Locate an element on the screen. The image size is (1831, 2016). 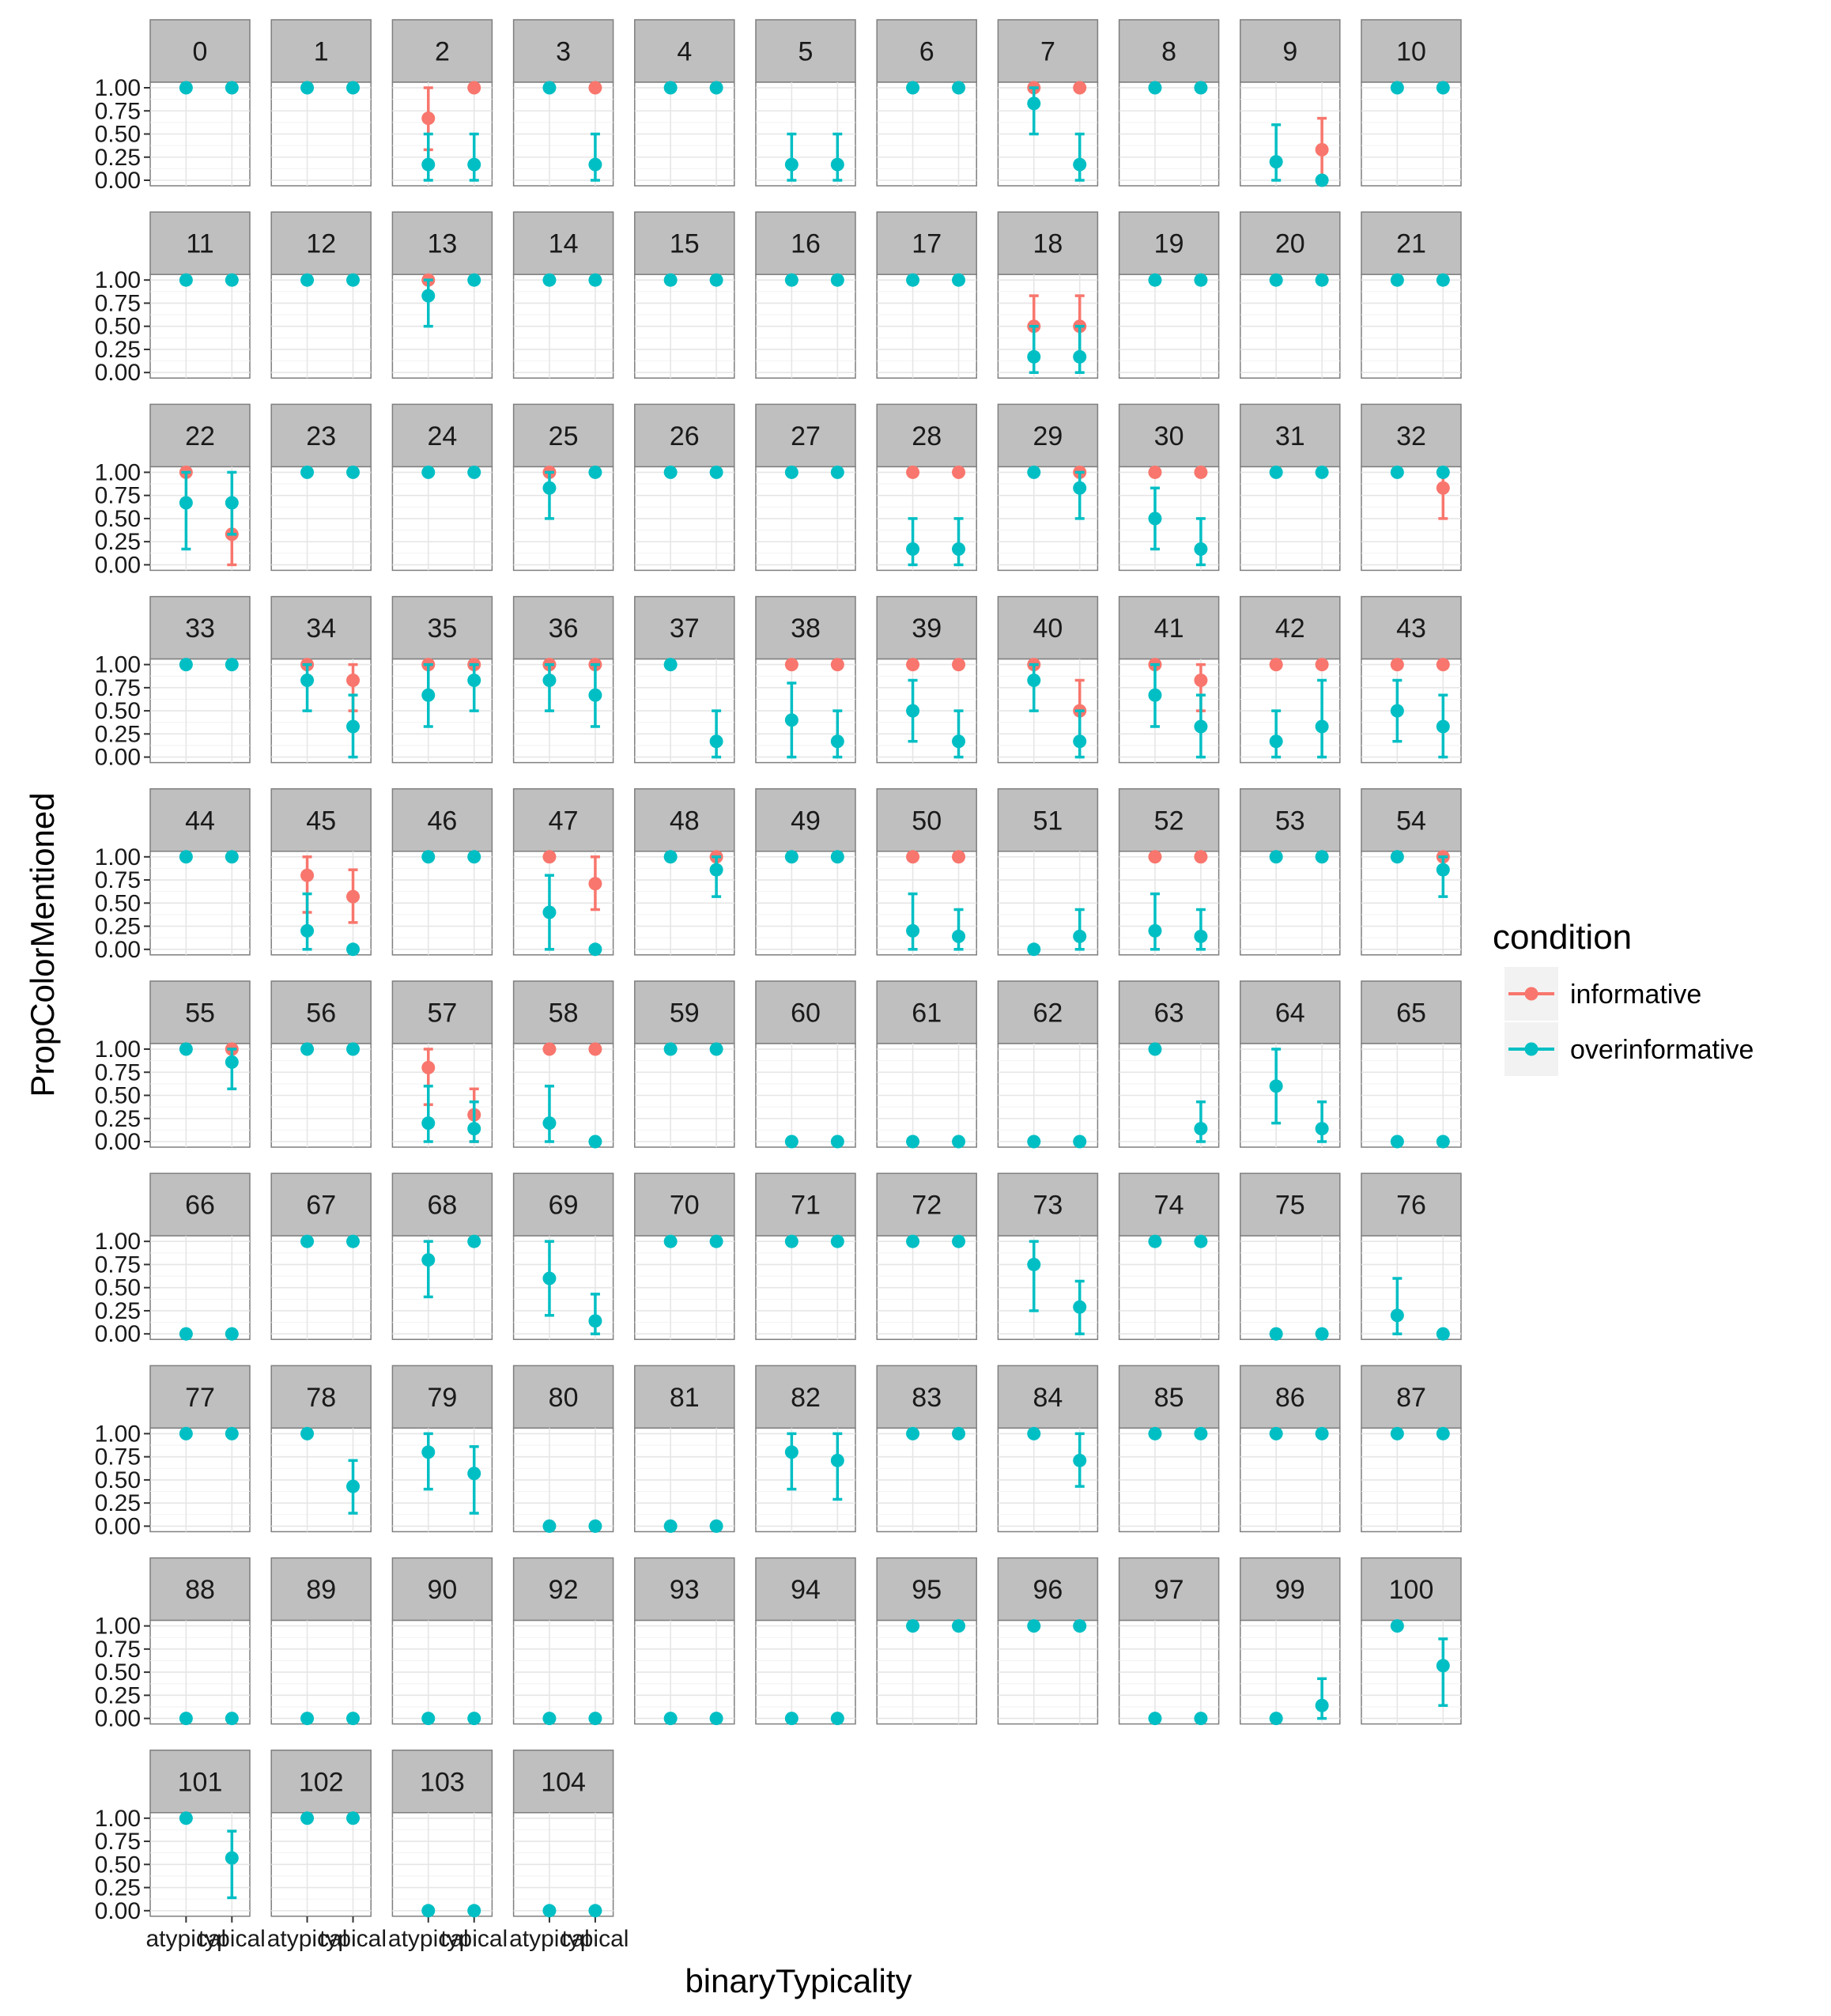
facet-label: 43 is located at coordinates (1411, 628).